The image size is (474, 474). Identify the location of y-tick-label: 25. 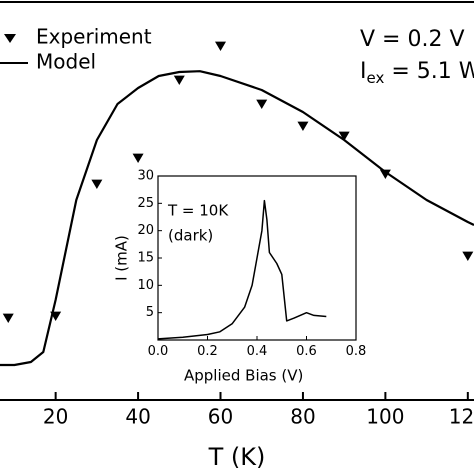
(145, 203).